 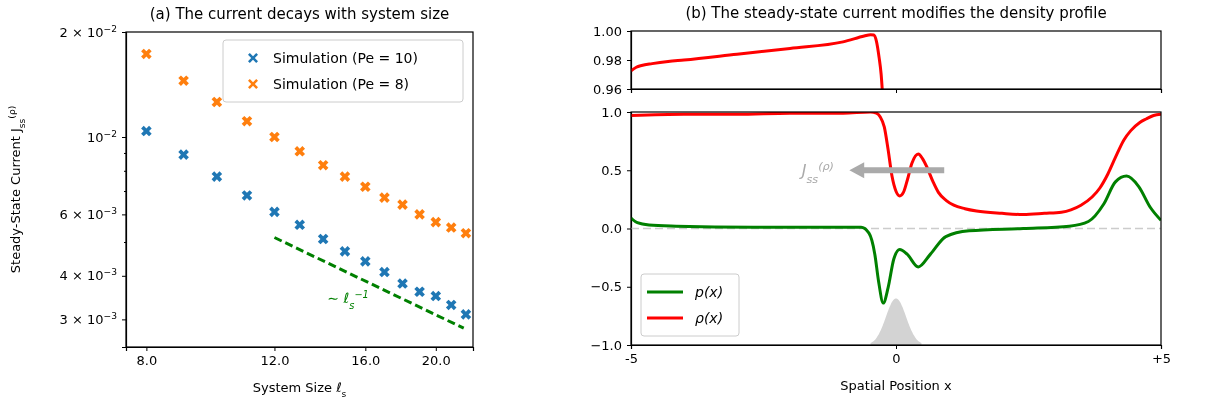 I want to click on legend-label: Simulation (Pe = 8), so click(x=341, y=84).